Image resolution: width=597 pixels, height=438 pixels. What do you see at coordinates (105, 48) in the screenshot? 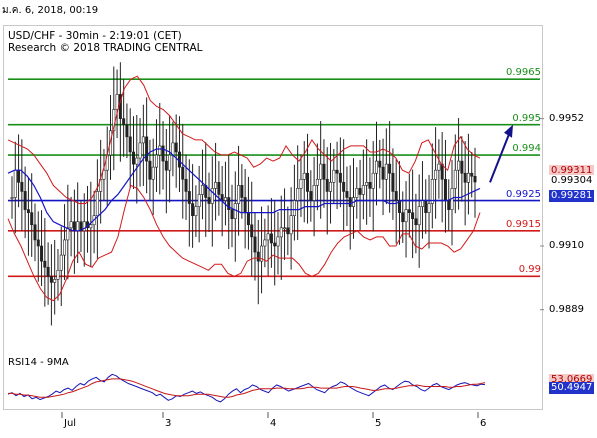
I see `chart-subtitle: Research © 2018 TRADING CENTRAL` at bounding box center [105, 48].